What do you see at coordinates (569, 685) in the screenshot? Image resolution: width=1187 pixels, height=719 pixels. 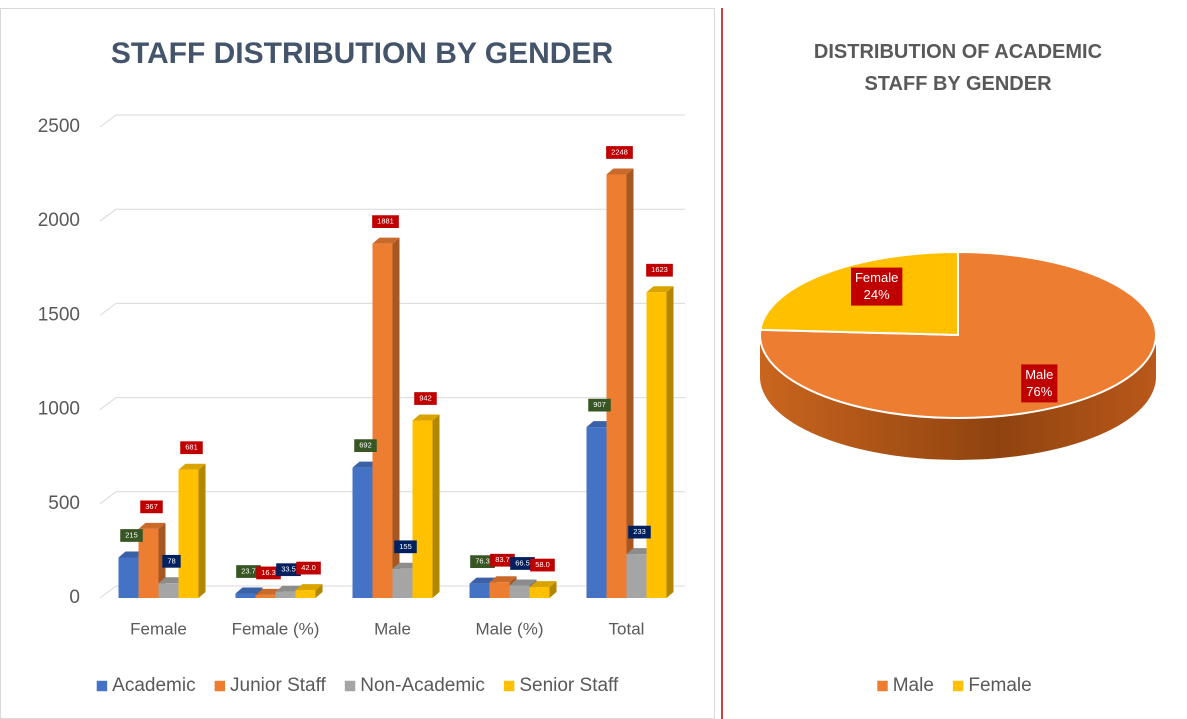 I see `legend-label: Senior Staff` at bounding box center [569, 685].